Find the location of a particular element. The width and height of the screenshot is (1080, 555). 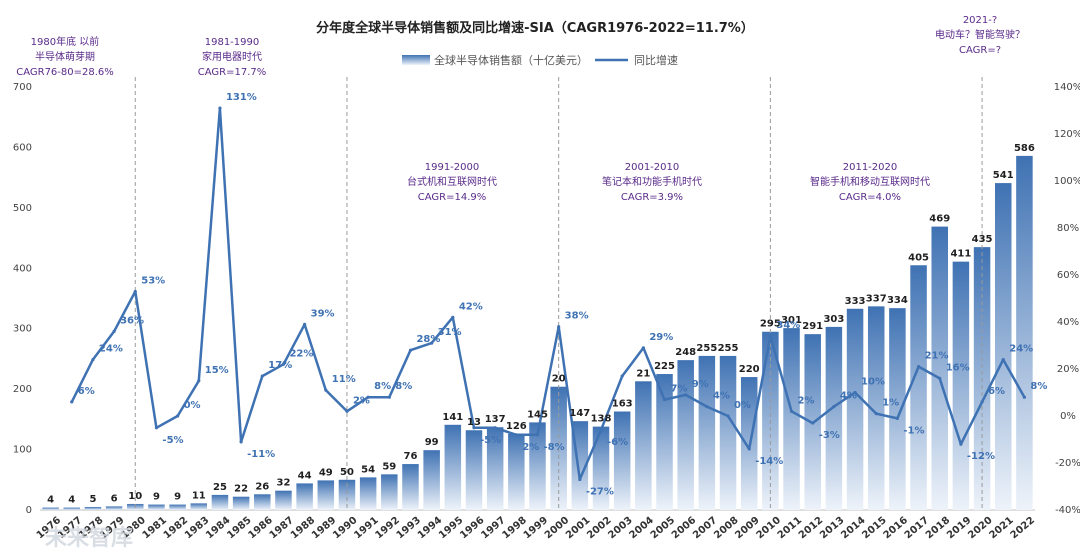

legend-bar-label: 全球半导体销售额（十亿美元） is located at coordinates (511, 60).